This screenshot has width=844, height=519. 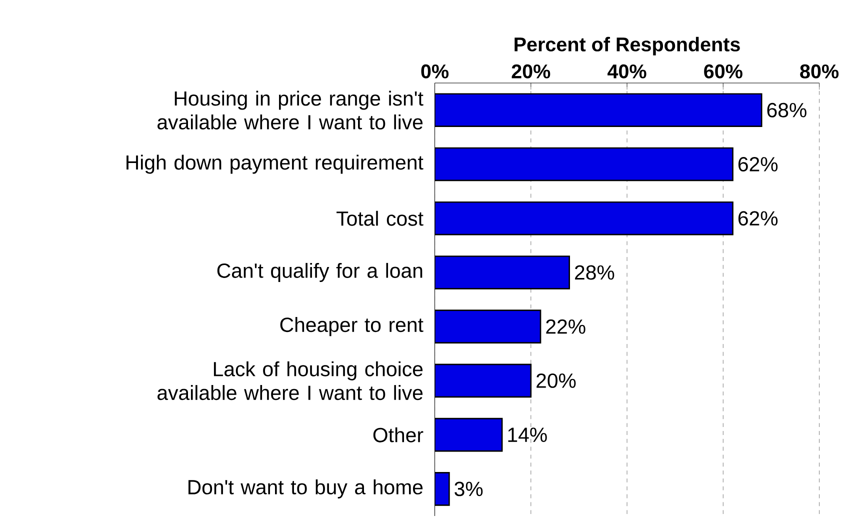 I want to click on x-tick-label: 0%, so click(x=435, y=71).